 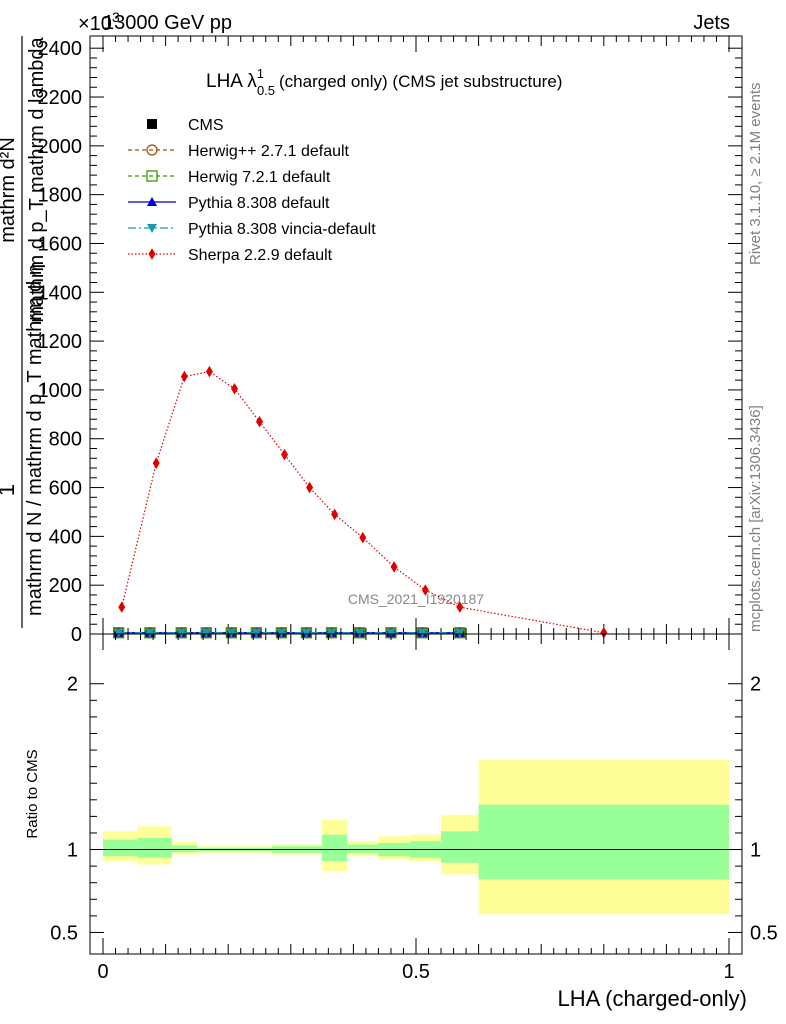 I want to click on watermark: CMS_2021_I1920187, so click(x=416, y=599).